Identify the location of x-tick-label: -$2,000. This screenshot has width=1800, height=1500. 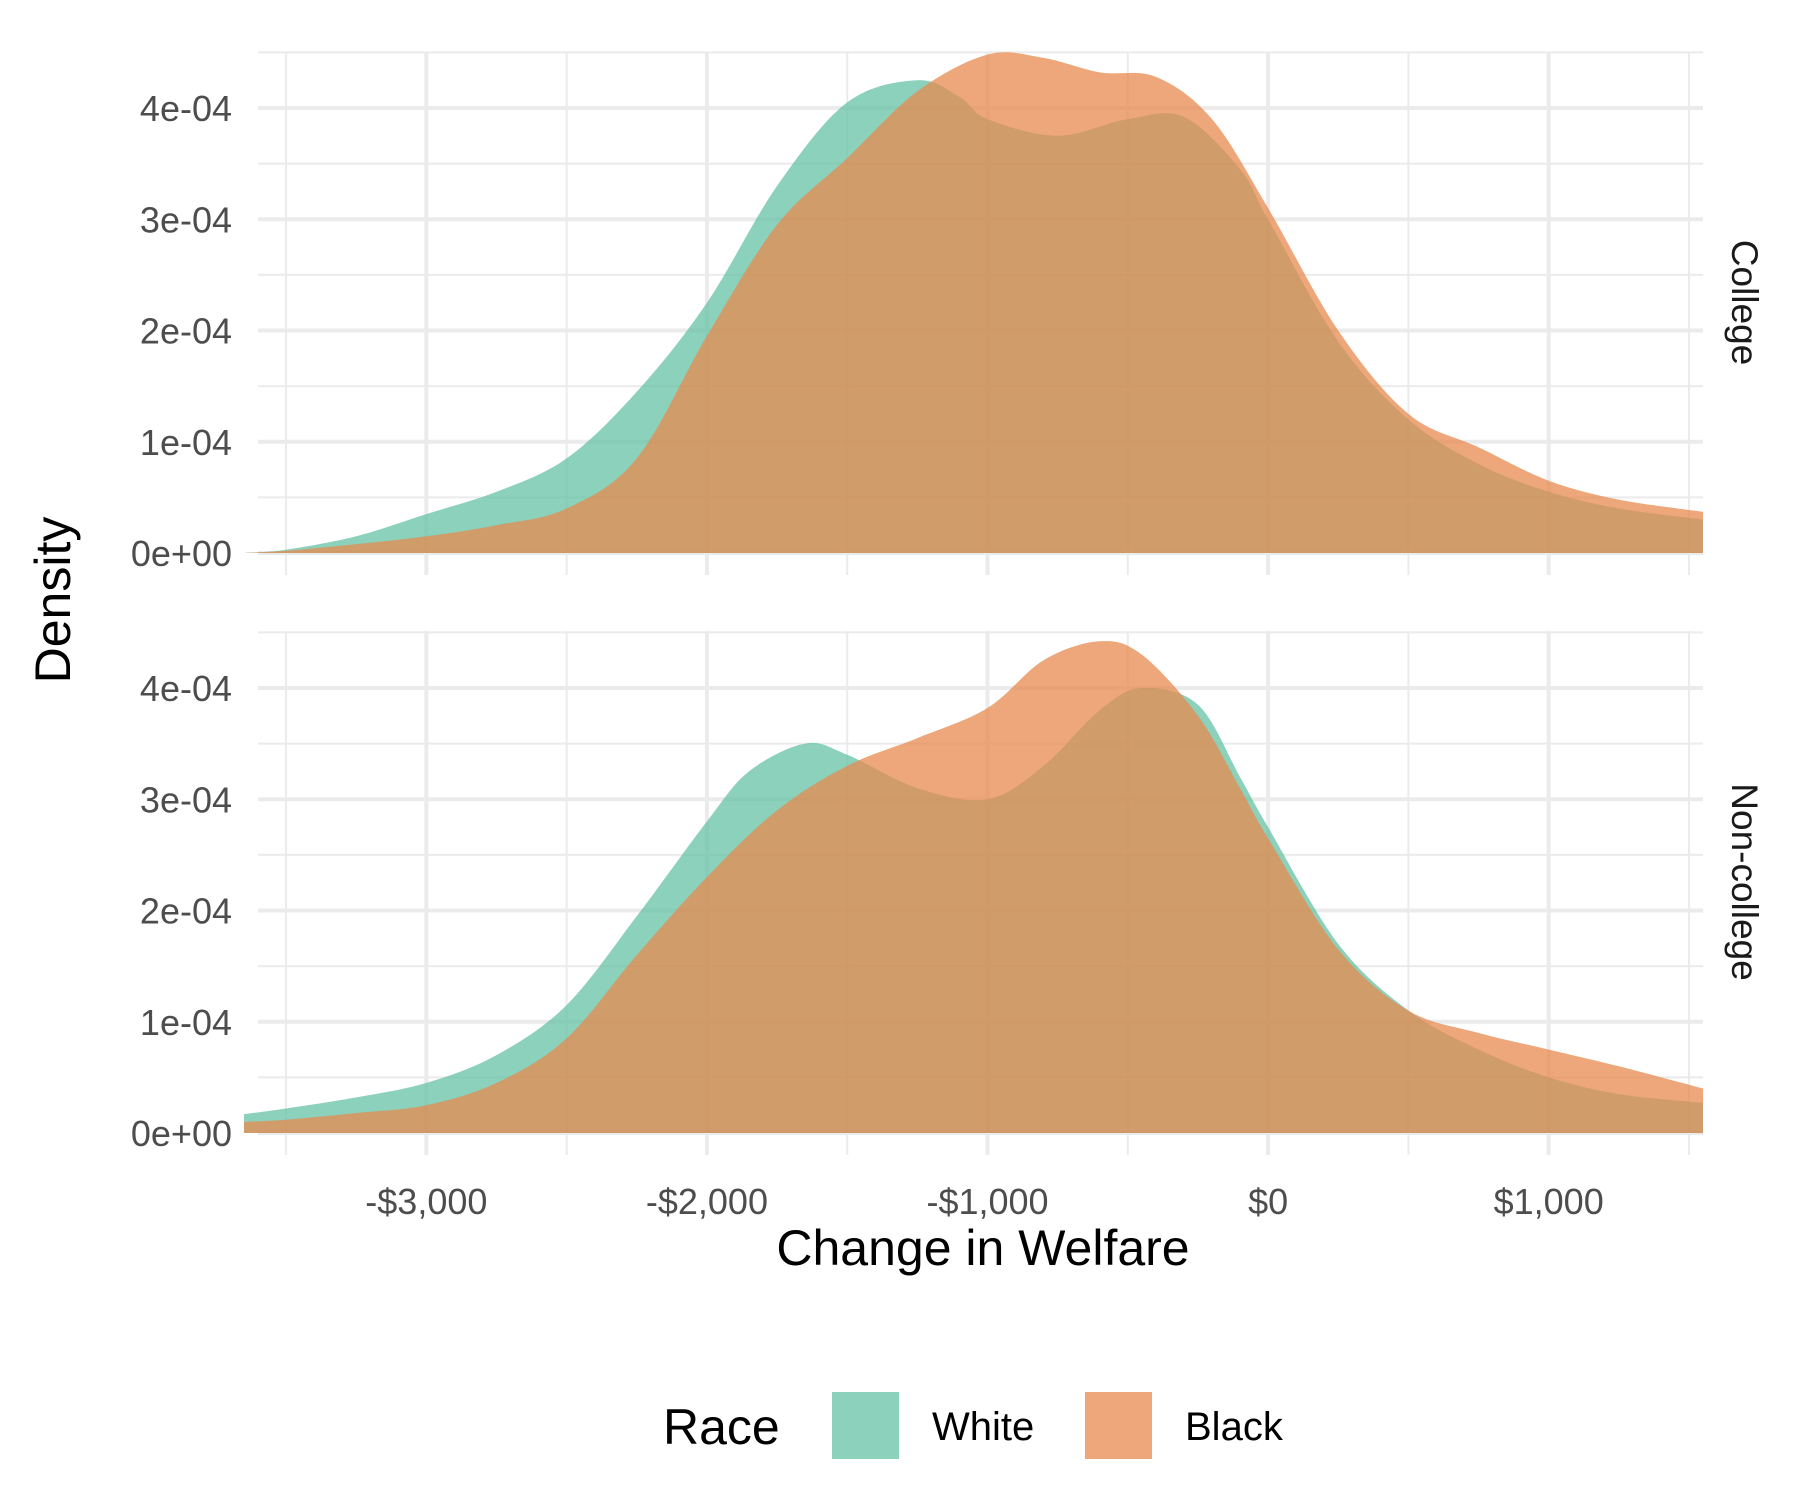
(707, 1201).